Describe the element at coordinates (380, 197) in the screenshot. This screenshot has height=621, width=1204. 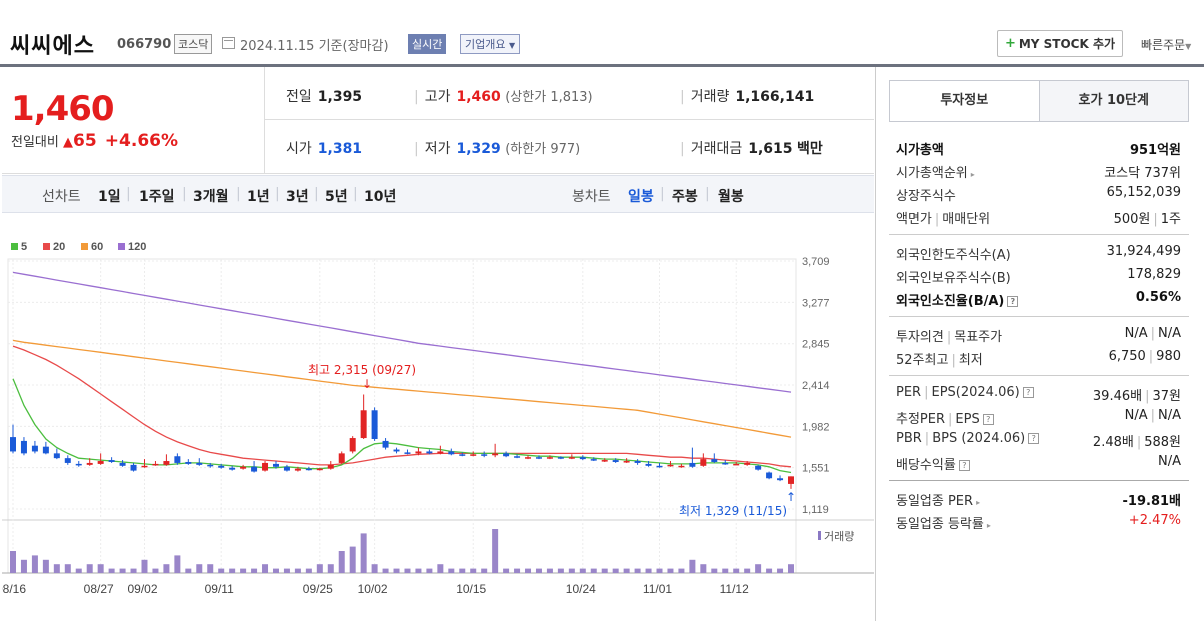
I see `period-10y: 10년` at that location.